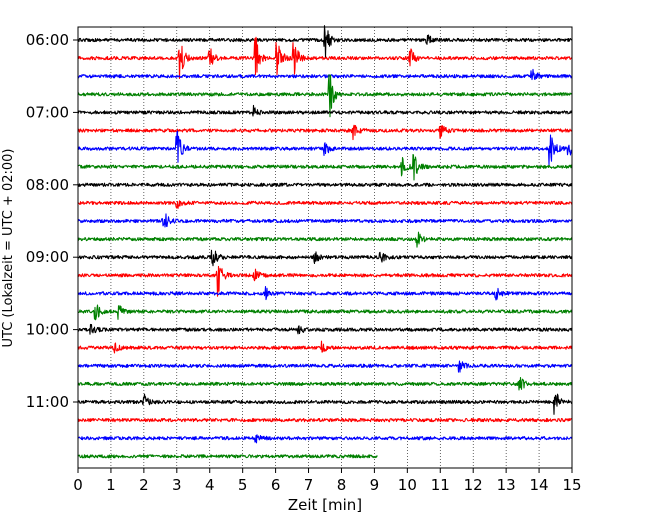 This screenshot has width=650, height=520. I want to click on y-axis-label: UTC (Lokalzeit = UTC + 02:00), so click(8, 248).